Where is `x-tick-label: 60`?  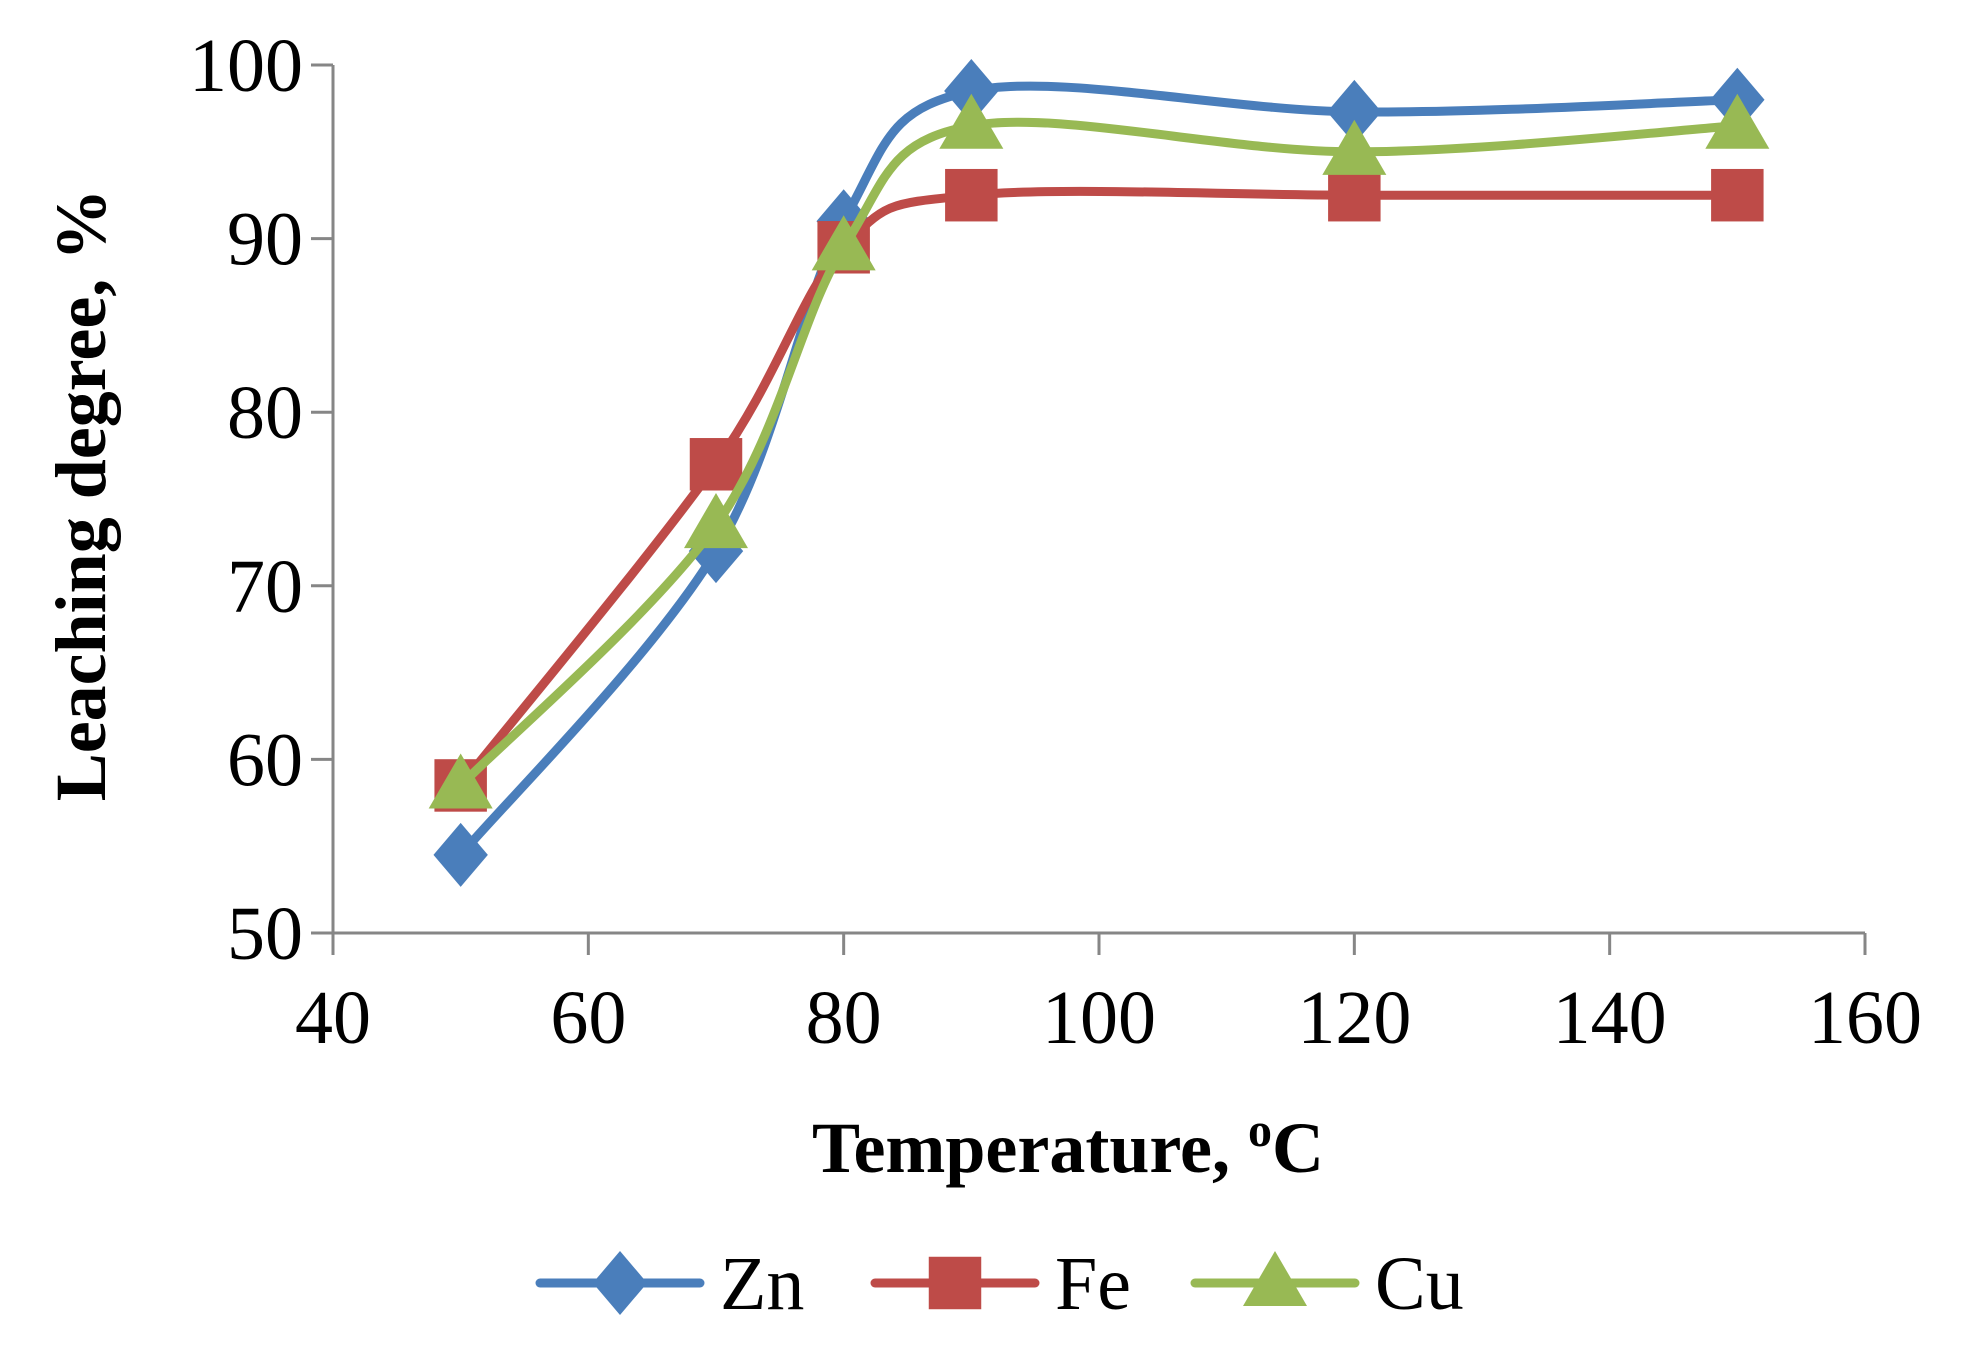 x-tick-label: 60 is located at coordinates (588, 1018).